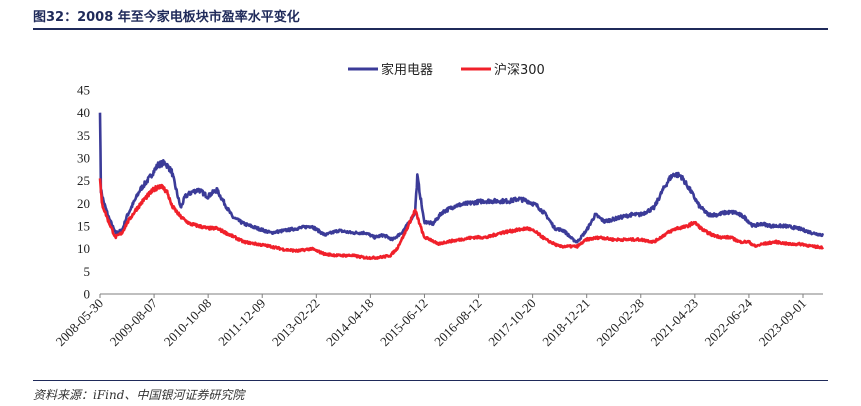  Describe the element at coordinates (83, 135) in the screenshot. I see `y-tick-label: 35` at that location.